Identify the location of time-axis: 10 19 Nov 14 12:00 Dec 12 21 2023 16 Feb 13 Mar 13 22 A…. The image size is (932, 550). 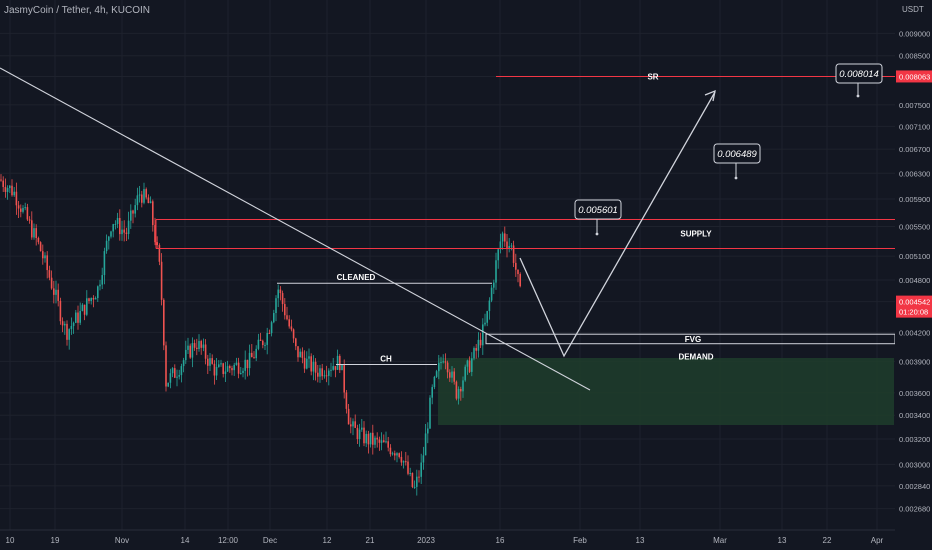
(466, 539).